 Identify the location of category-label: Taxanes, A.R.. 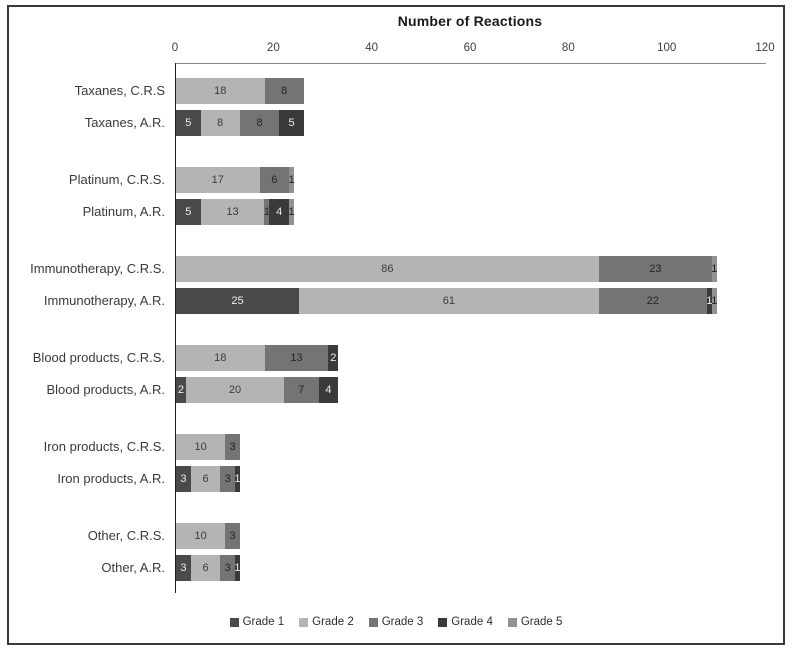
(124, 122).